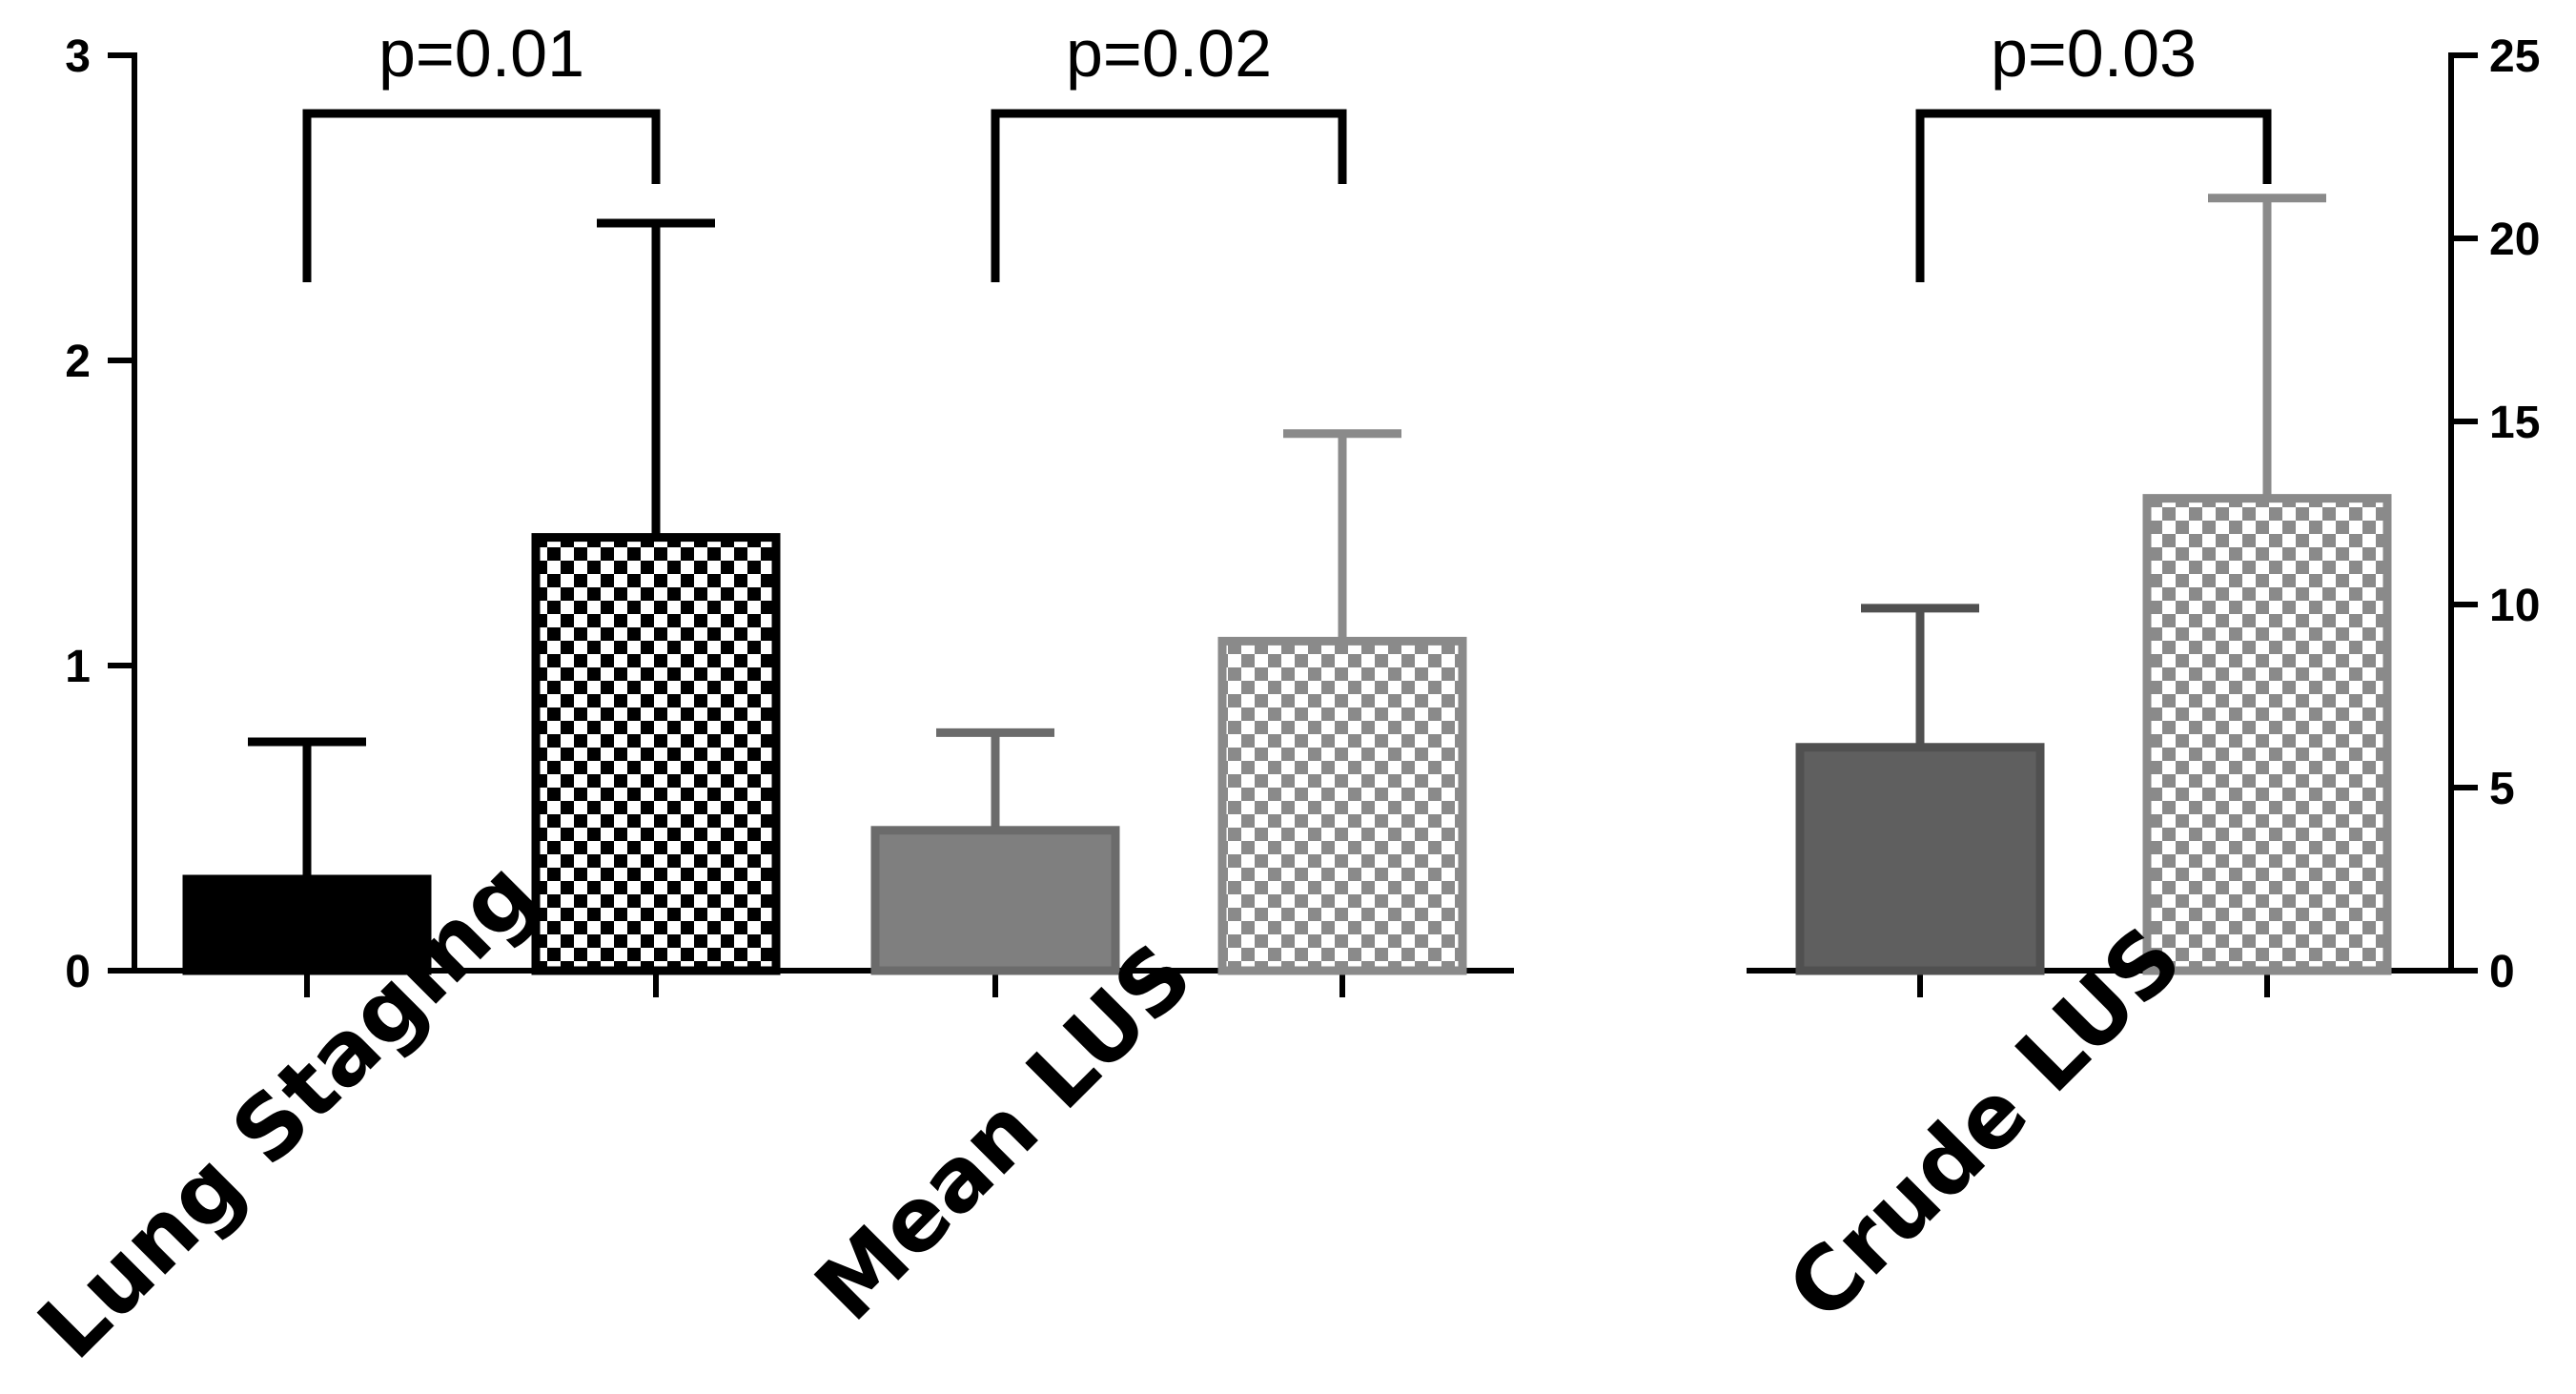 This screenshot has width=2576, height=1394. Describe the element at coordinates (1169, 53) in the screenshot. I see `p-value-label: p=0.02` at that location.